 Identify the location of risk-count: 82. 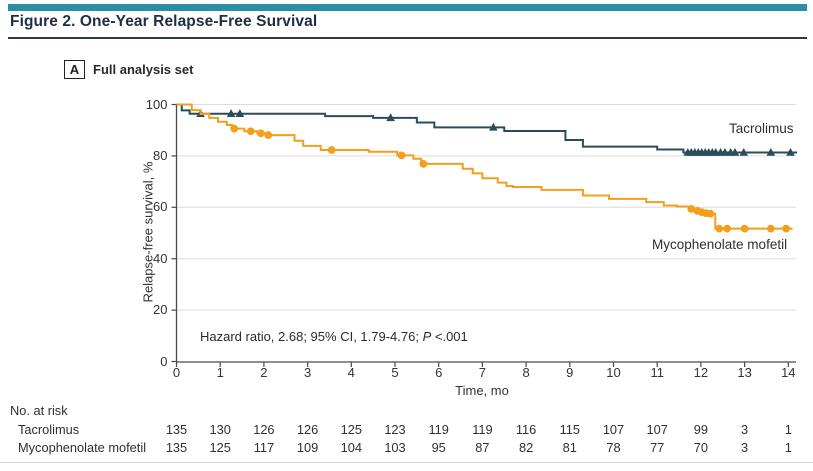
(526, 447).